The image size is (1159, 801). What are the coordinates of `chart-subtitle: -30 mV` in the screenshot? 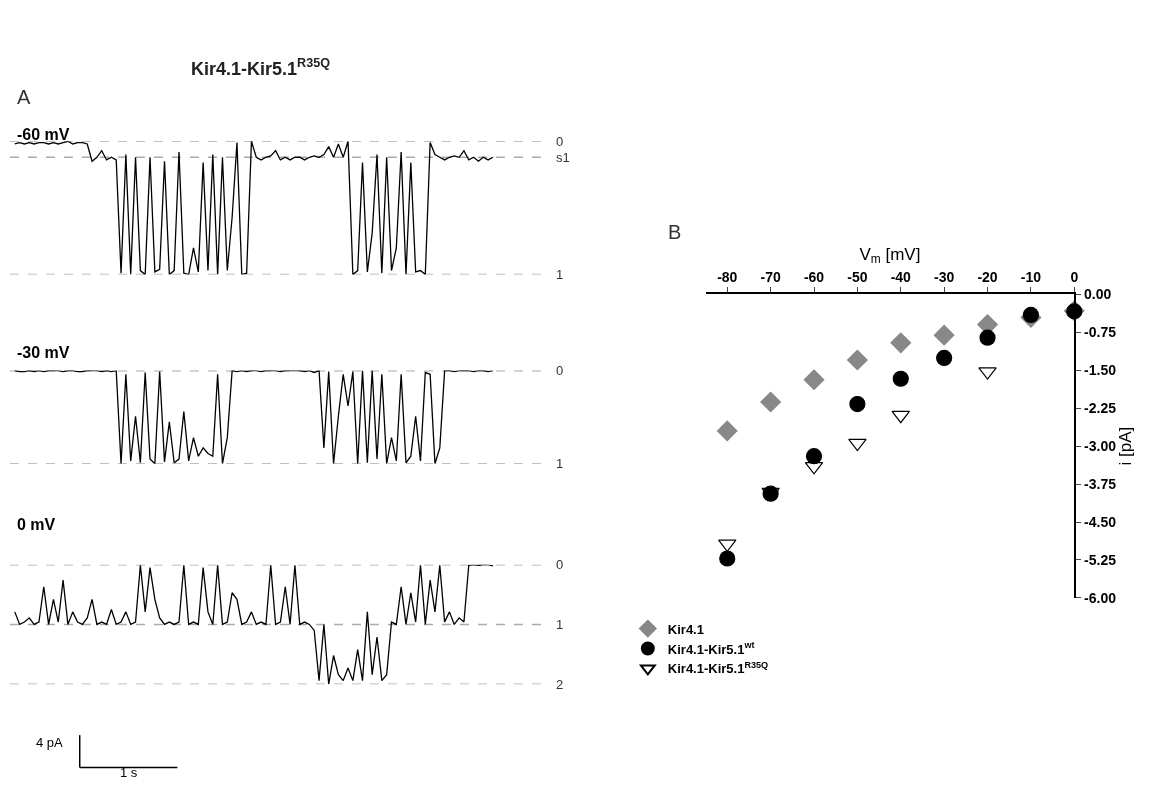 It's located at (43, 352).